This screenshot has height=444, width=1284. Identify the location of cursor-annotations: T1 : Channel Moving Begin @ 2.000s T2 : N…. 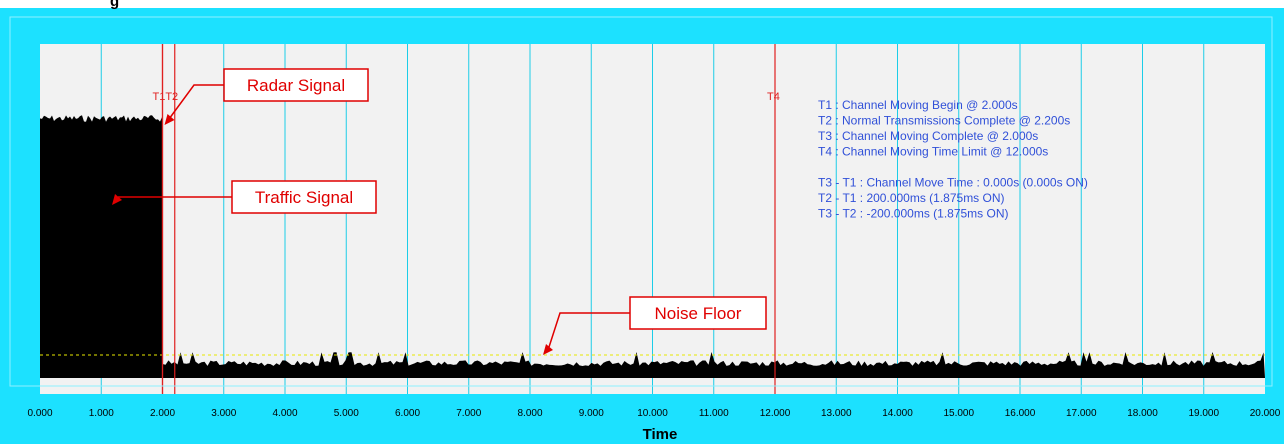
(953, 159).